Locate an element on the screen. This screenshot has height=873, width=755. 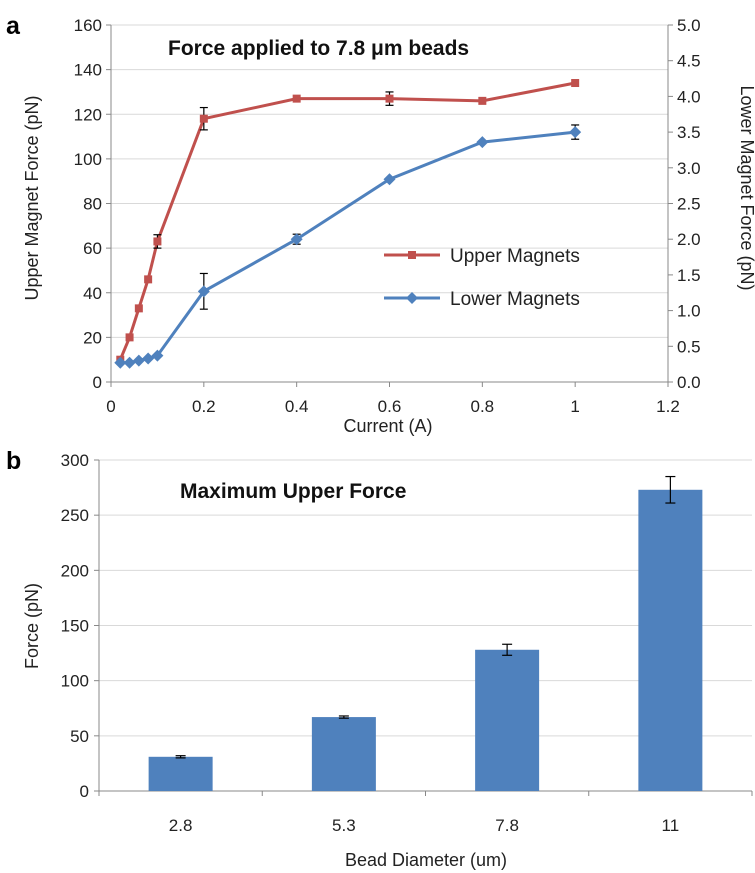
x-tick-label: 7.8 is located at coordinates (507, 825).